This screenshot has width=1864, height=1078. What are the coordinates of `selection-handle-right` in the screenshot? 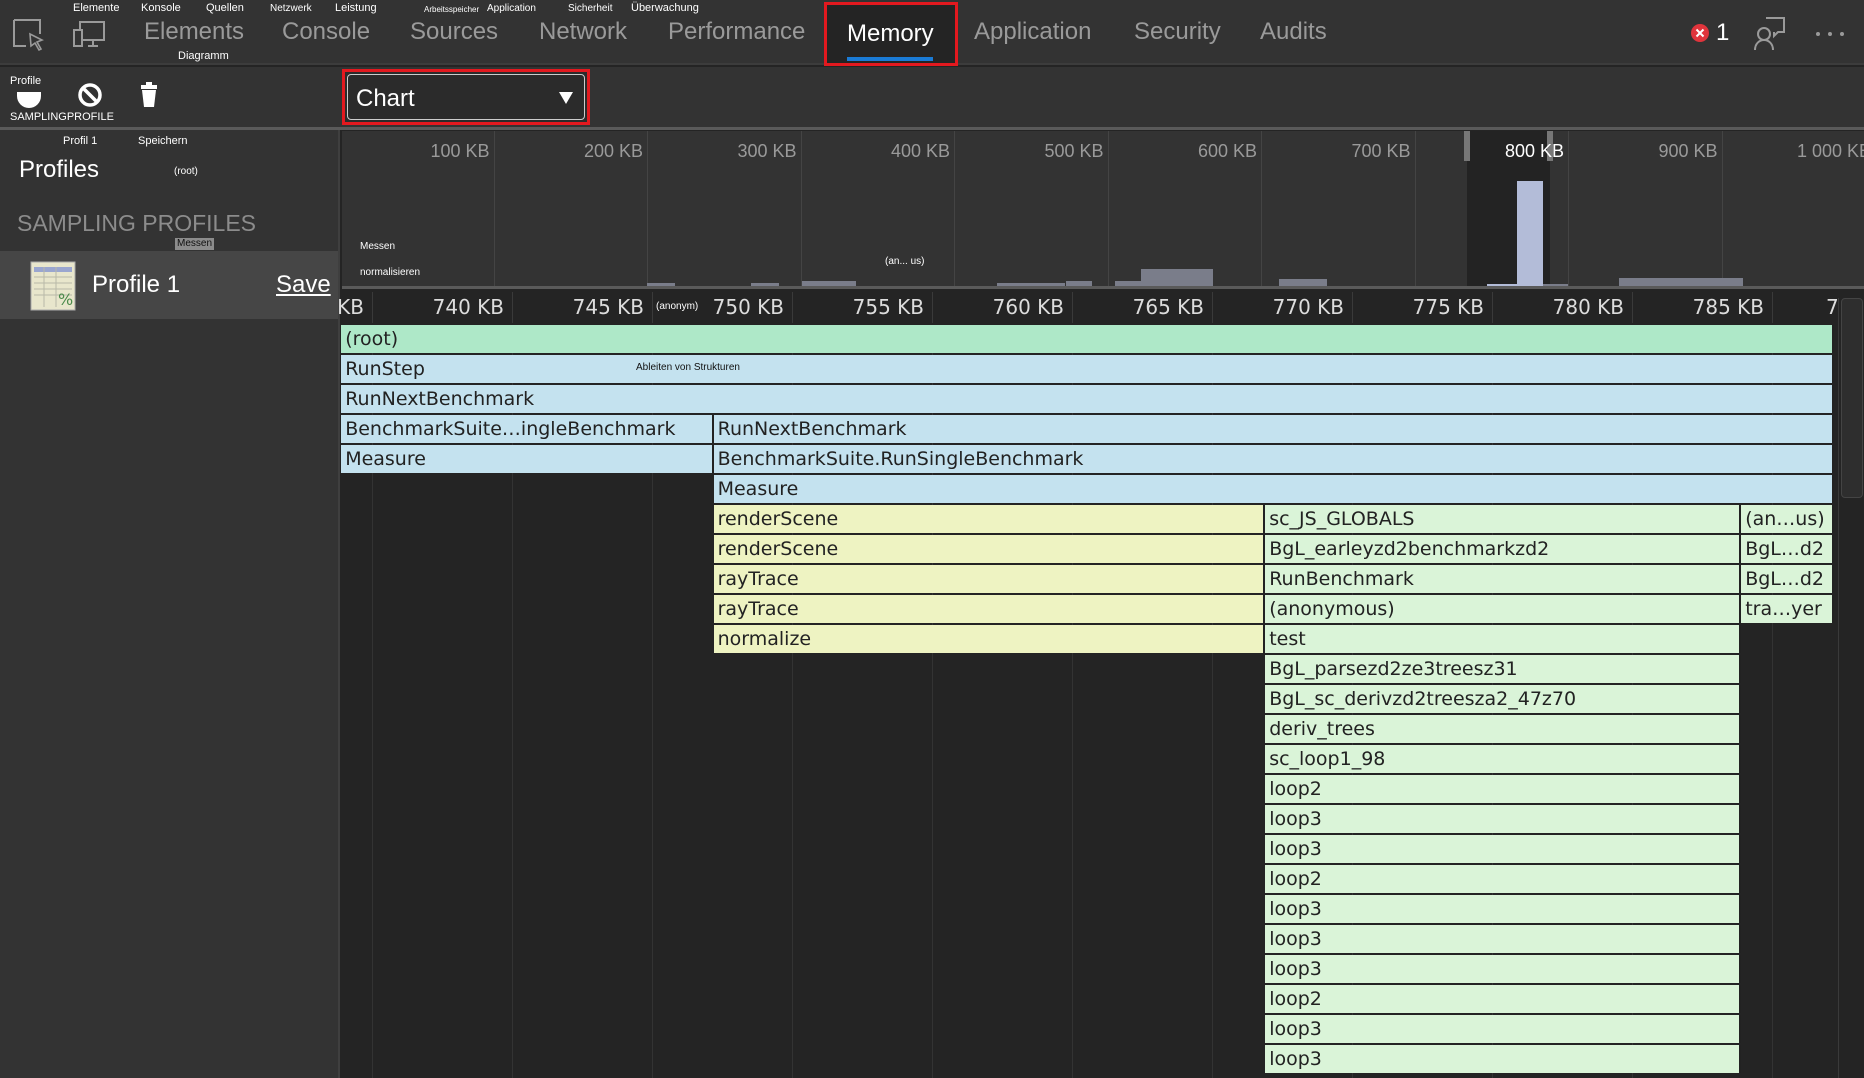 It's located at (1549, 146).